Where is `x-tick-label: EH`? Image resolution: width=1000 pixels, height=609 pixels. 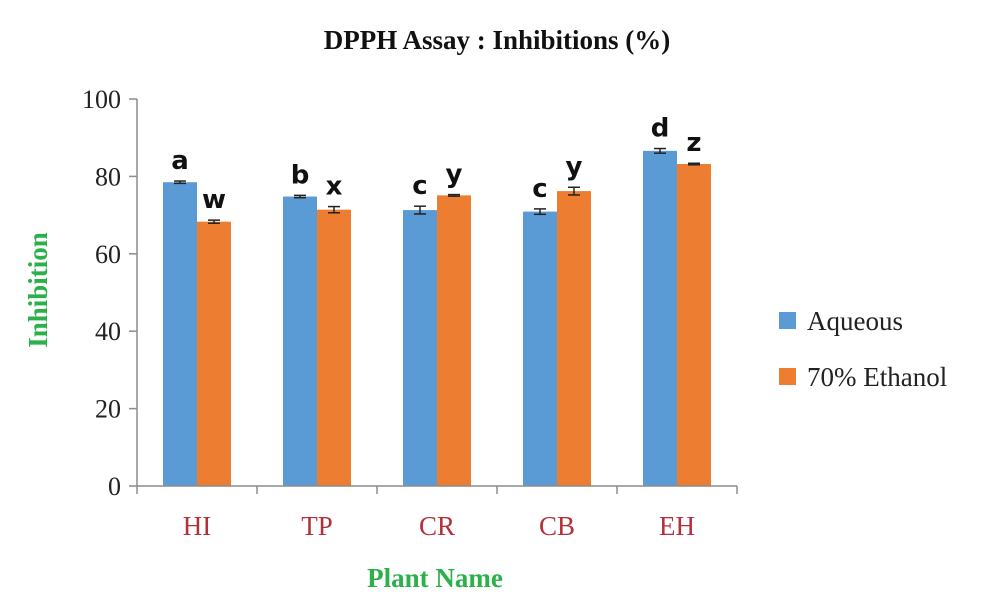
x-tick-label: EH is located at coordinates (677, 526).